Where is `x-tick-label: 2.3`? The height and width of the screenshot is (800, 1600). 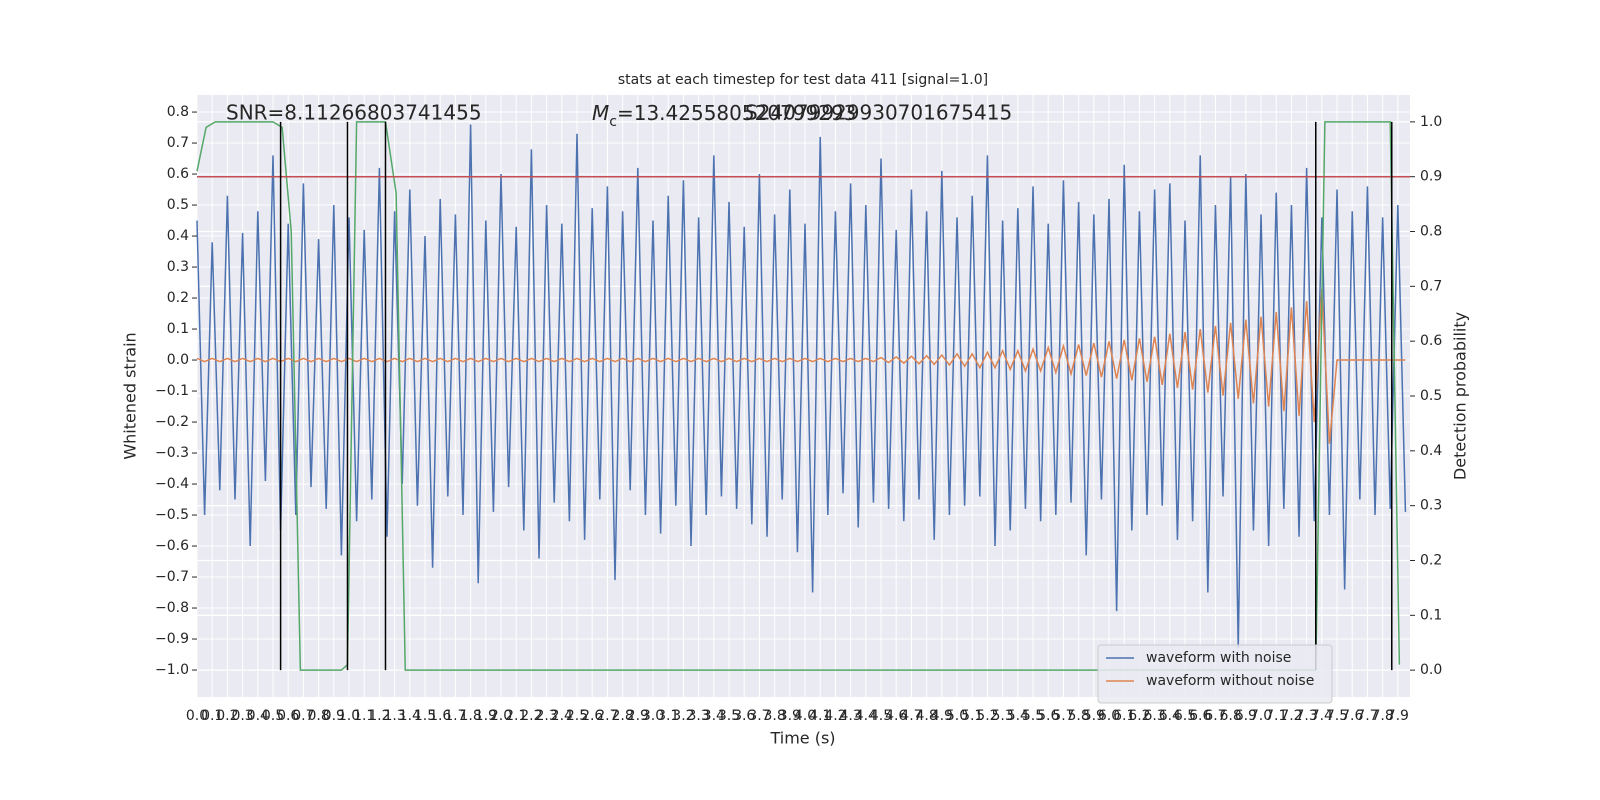 x-tick-label: 2.3 is located at coordinates (546, 716).